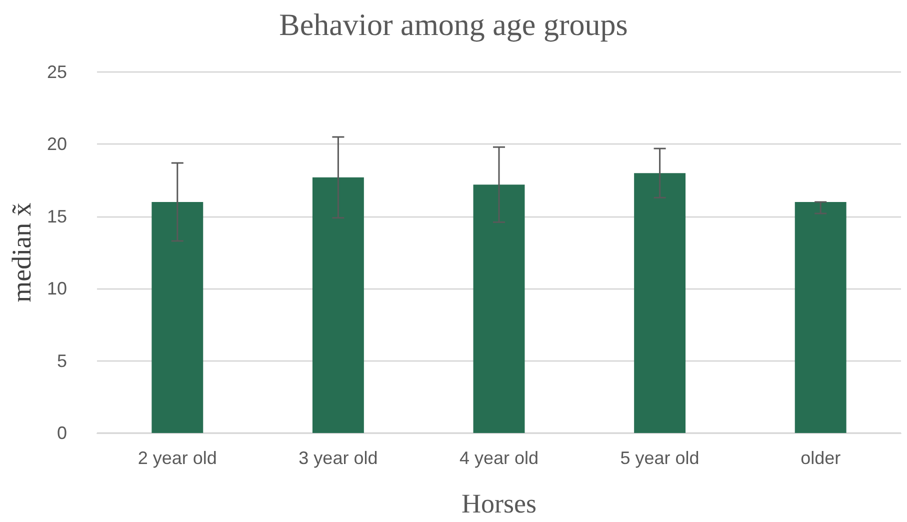 The height and width of the screenshot is (522, 907). I want to click on x-tick-label: 4 year old, so click(499, 458).